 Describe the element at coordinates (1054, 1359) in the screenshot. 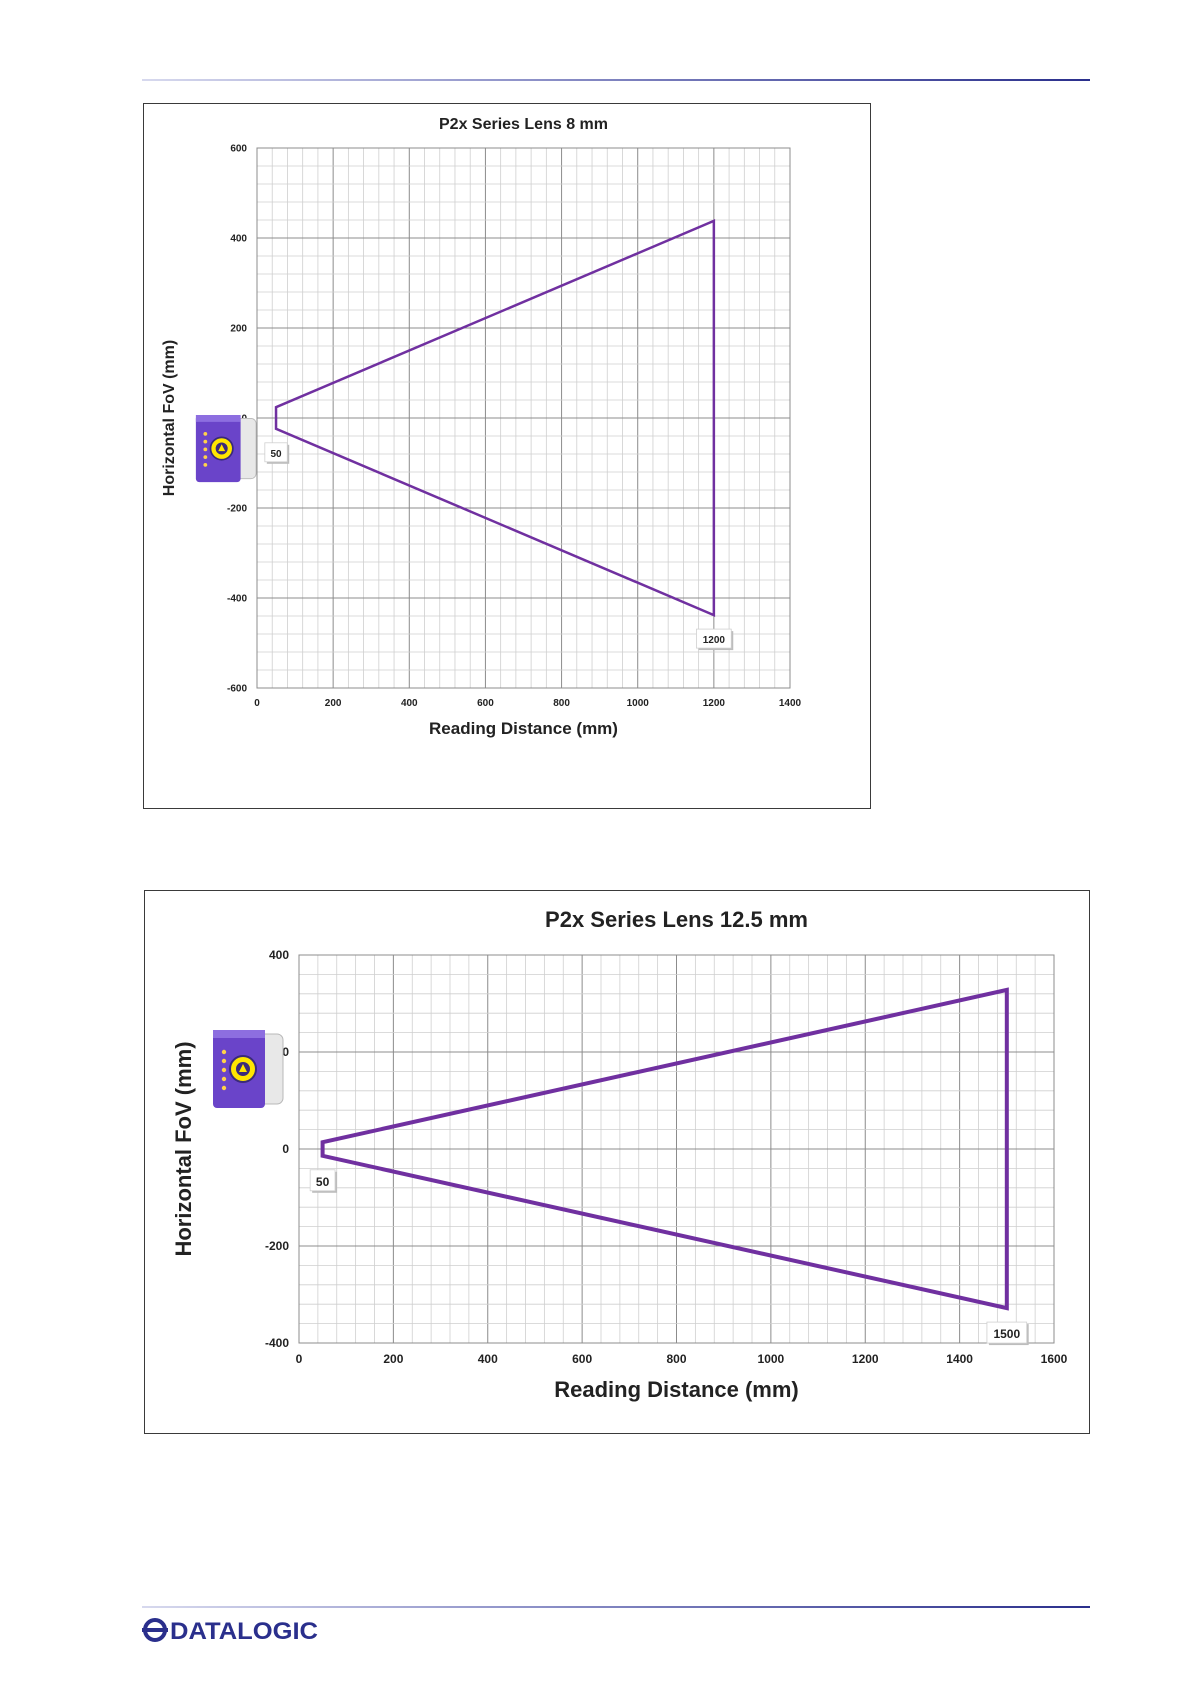

I see `x-tick-label: 1600` at that location.